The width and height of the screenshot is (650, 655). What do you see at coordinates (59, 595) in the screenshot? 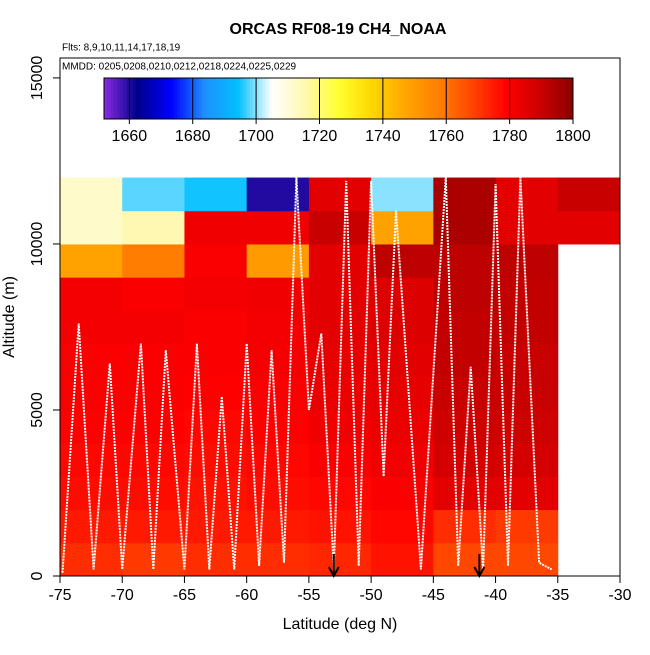
I see `x-tick-label: -75` at bounding box center [59, 595].